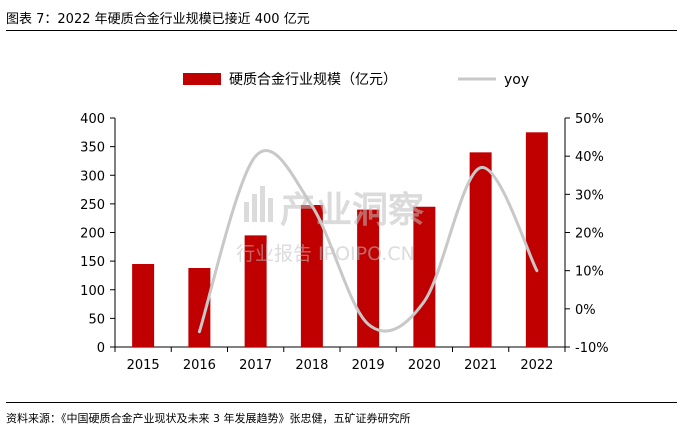 This screenshot has height=433, width=683. Describe the element at coordinates (341, 30) in the screenshot. I see `title-rule` at that location.